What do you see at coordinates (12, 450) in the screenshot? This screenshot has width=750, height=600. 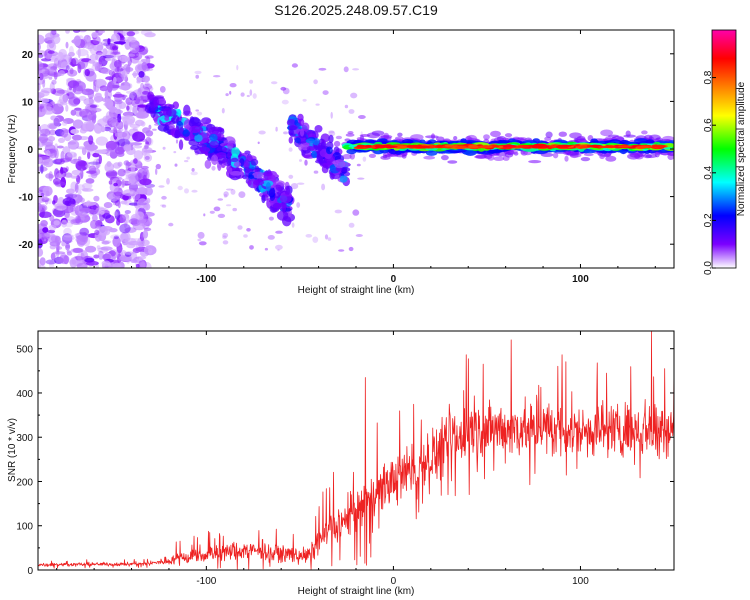 I see `snr-y-label: SNR (10 * v/v)` at bounding box center [12, 450].